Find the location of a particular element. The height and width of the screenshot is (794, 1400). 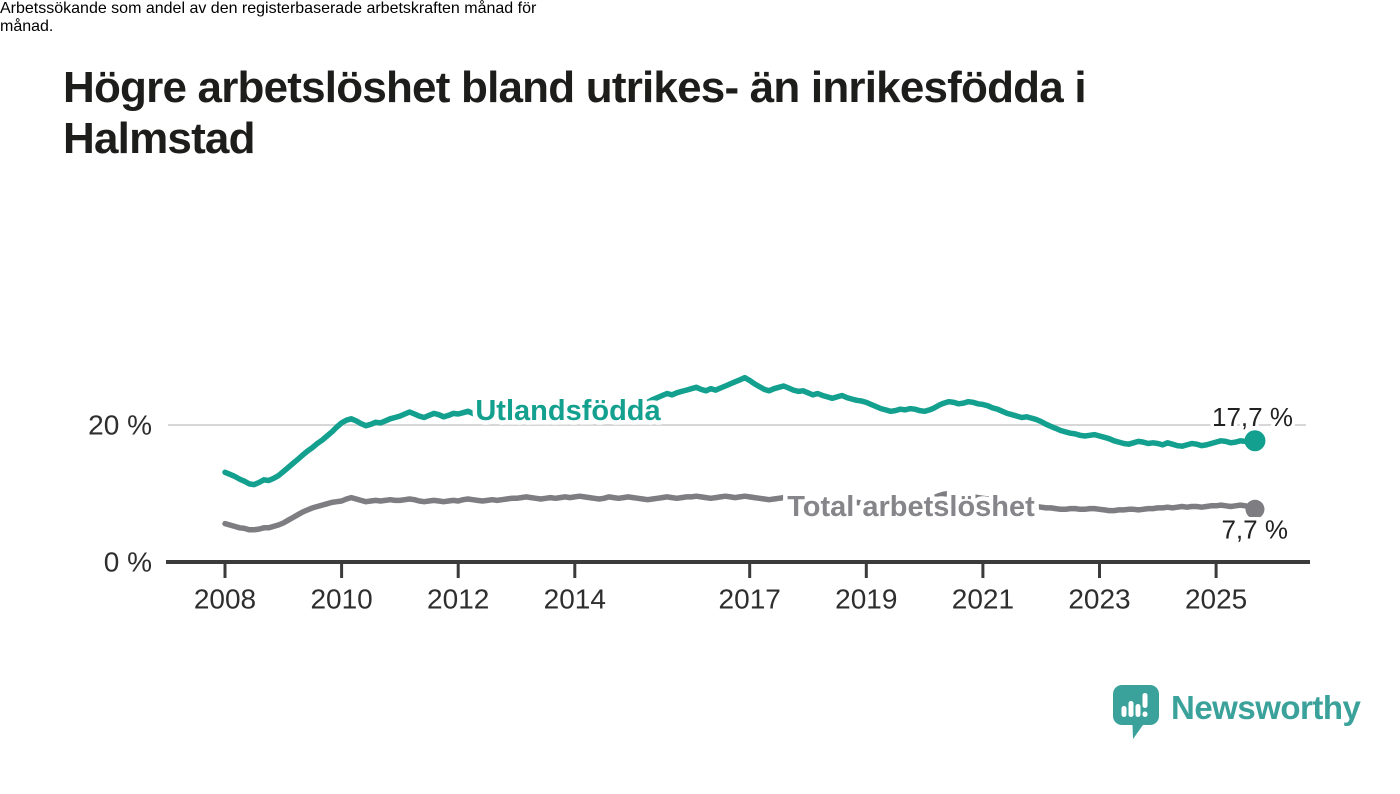

x-tick-label: 2012 is located at coordinates (458, 599).